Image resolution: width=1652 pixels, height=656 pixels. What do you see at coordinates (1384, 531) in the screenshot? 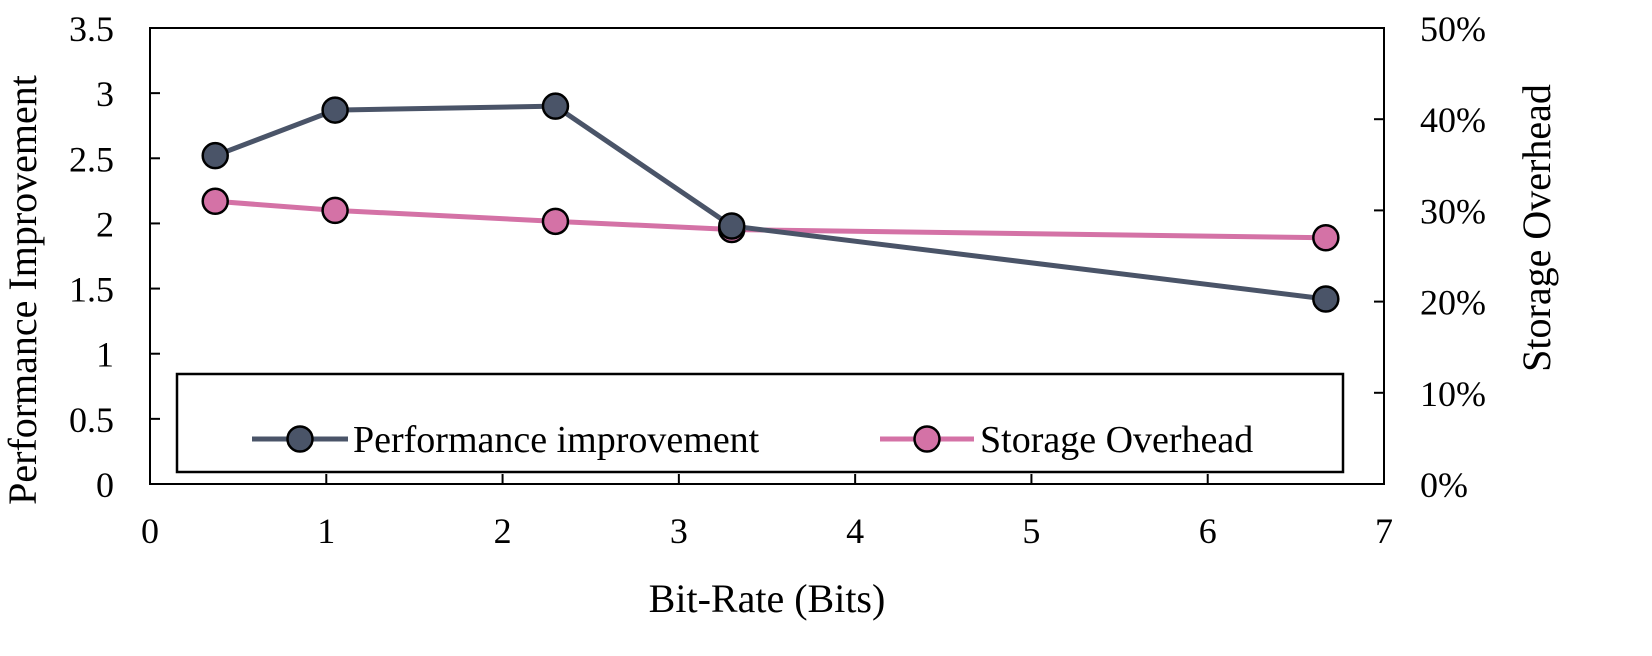
I see `x-tick-label: 7` at bounding box center [1384, 531].